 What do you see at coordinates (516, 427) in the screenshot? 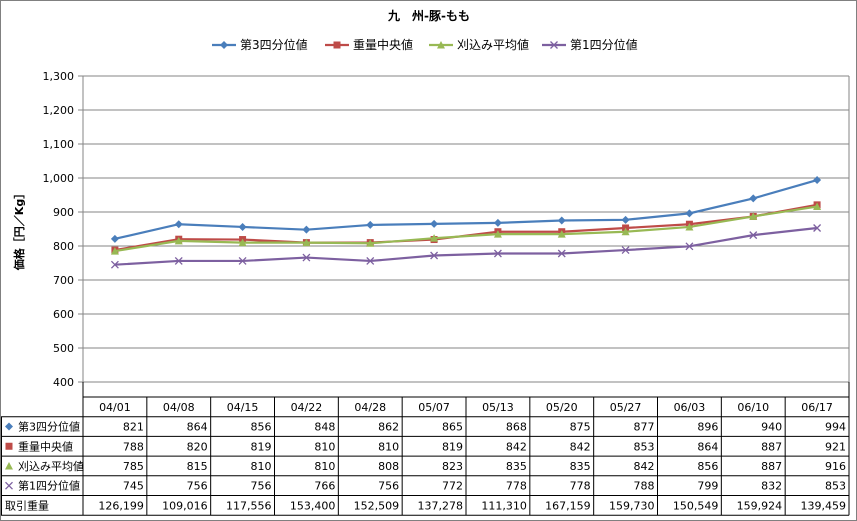
I see `data-label: 868` at bounding box center [516, 427].